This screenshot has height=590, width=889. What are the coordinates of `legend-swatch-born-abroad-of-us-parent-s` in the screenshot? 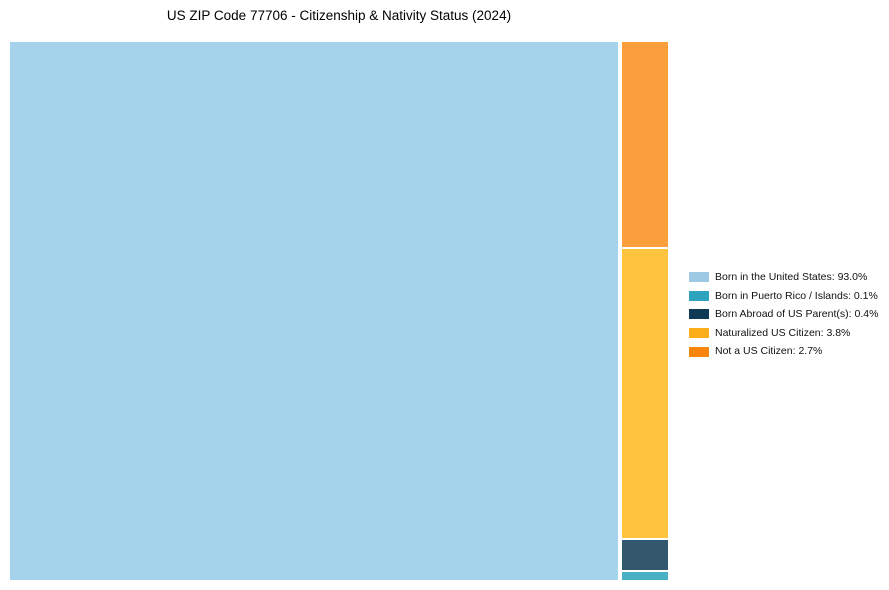 It's located at (699, 314).